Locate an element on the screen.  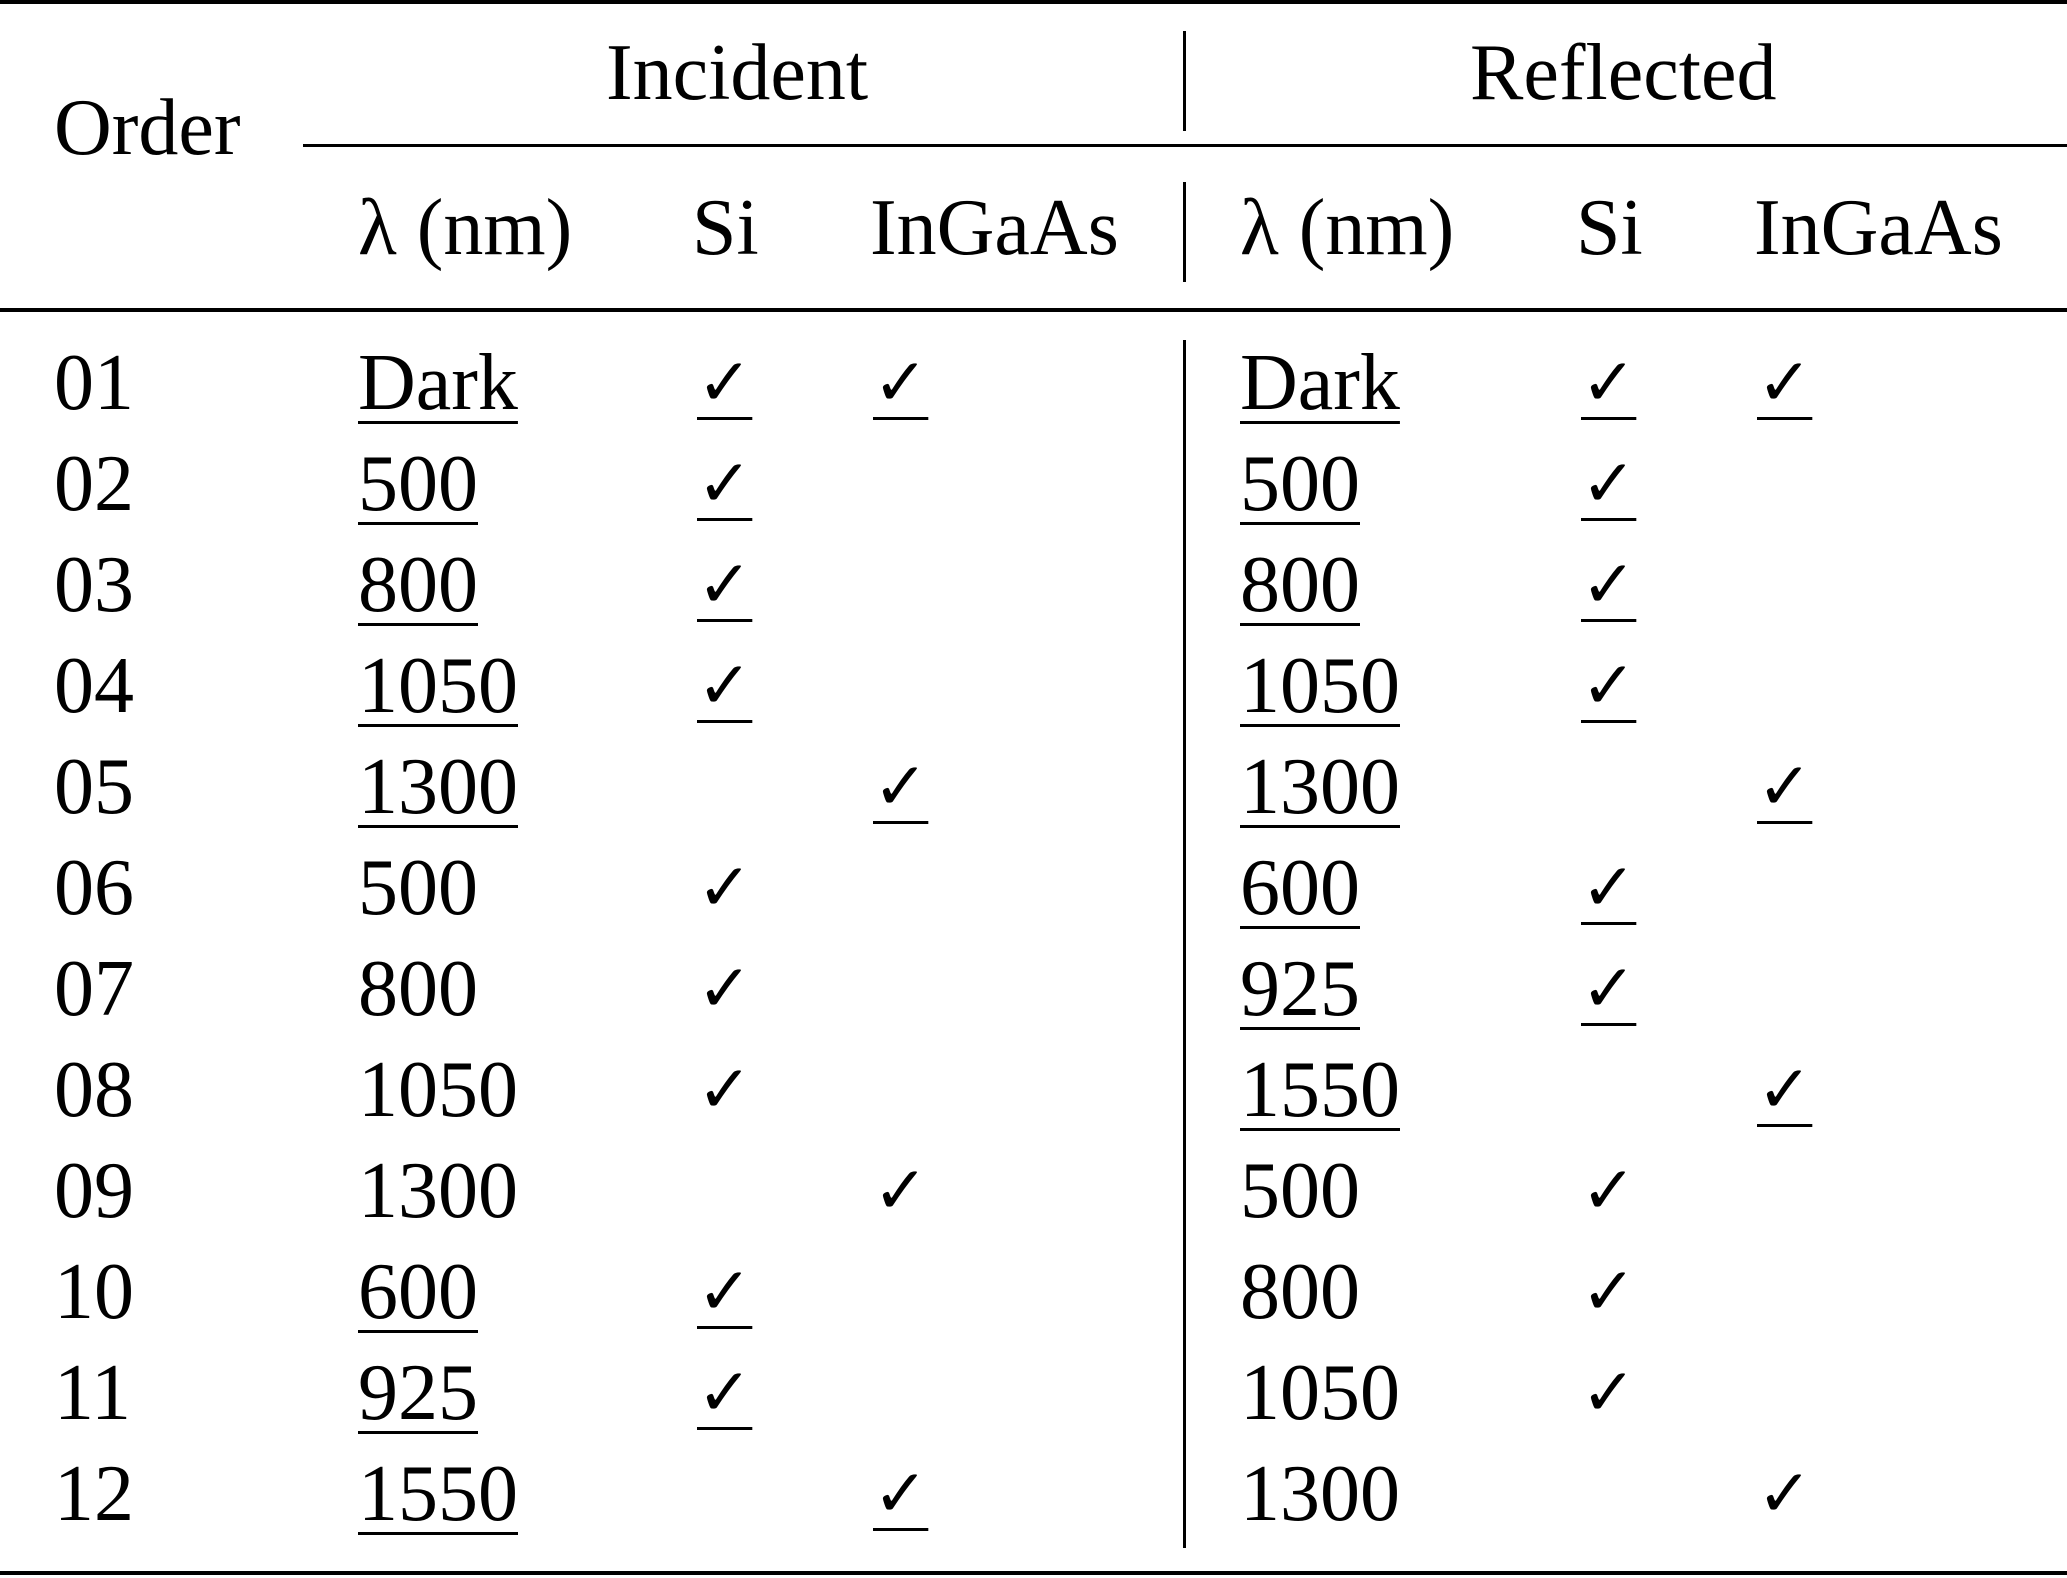
table-bottom-rule is located at coordinates (1033, 1573).